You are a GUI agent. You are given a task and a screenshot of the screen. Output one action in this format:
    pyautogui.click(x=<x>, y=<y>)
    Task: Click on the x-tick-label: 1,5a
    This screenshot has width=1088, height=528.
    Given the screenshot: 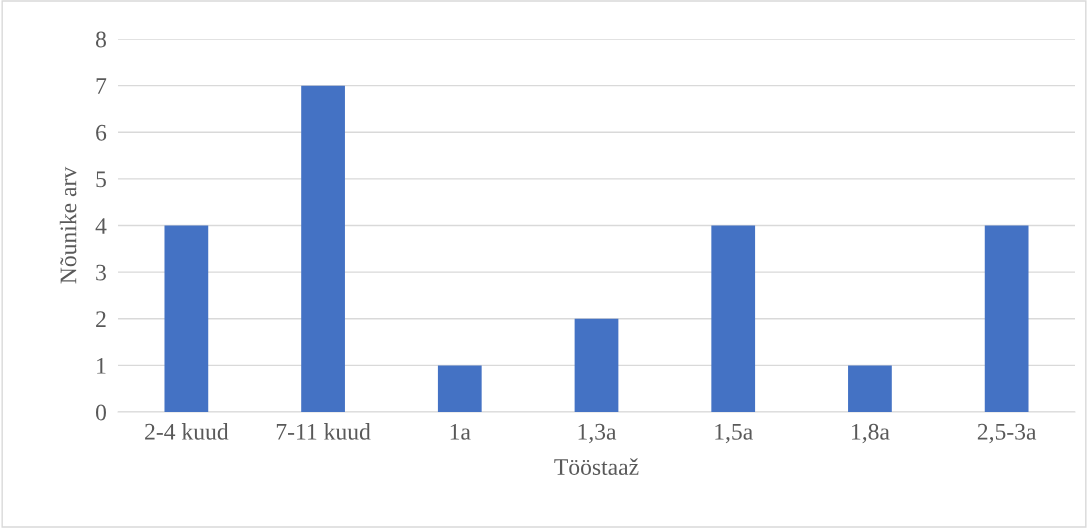 What is the action you would take?
    pyautogui.click(x=734, y=433)
    